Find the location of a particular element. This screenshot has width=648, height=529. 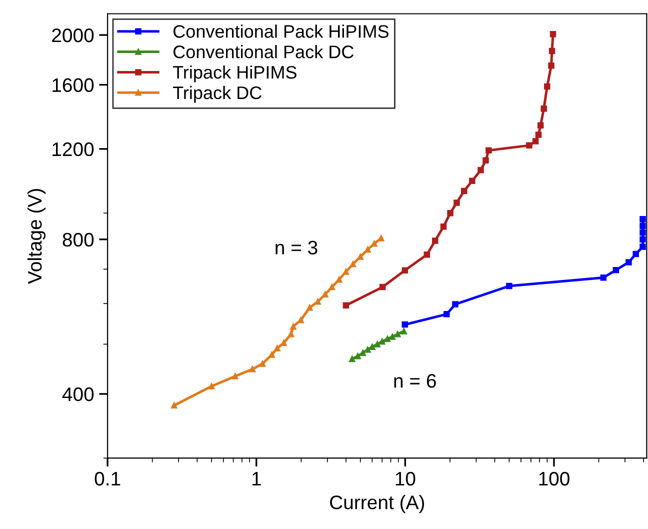

y-tick-label: 1200 is located at coordinates (73, 149).